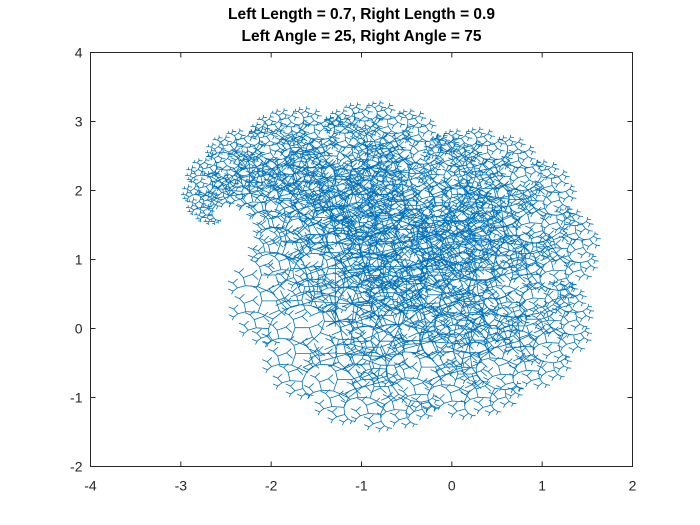  What do you see at coordinates (76, 398) in the screenshot?
I see `y-tick-label: -1` at bounding box center [76, 398].